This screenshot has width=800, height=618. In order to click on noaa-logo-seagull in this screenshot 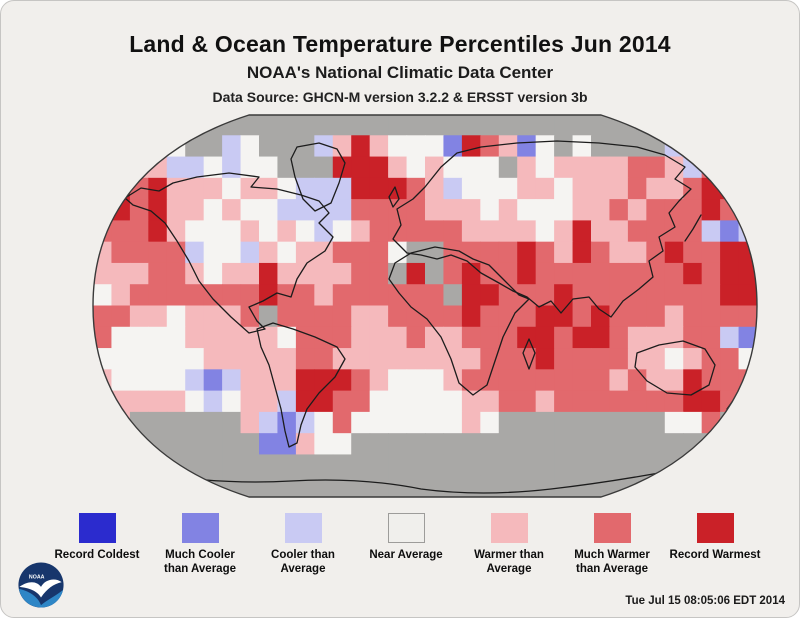, I will do `click(40, 588)`.